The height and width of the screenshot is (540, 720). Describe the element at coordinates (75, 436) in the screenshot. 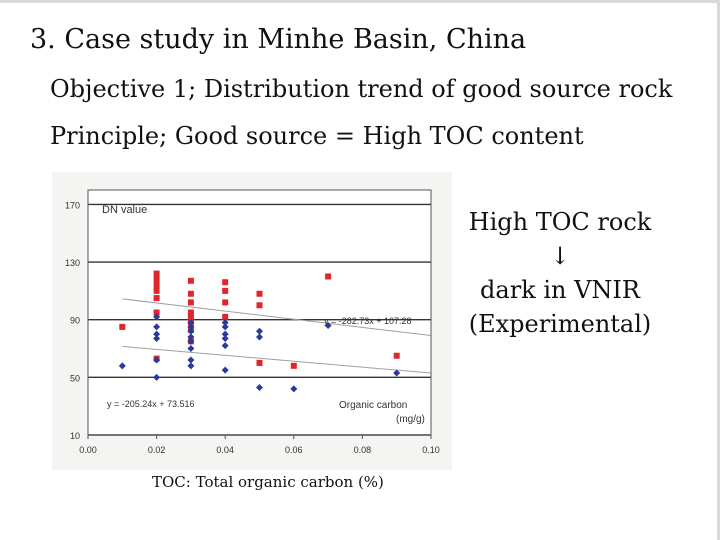

I see `y-tick-label: 10` at that location.